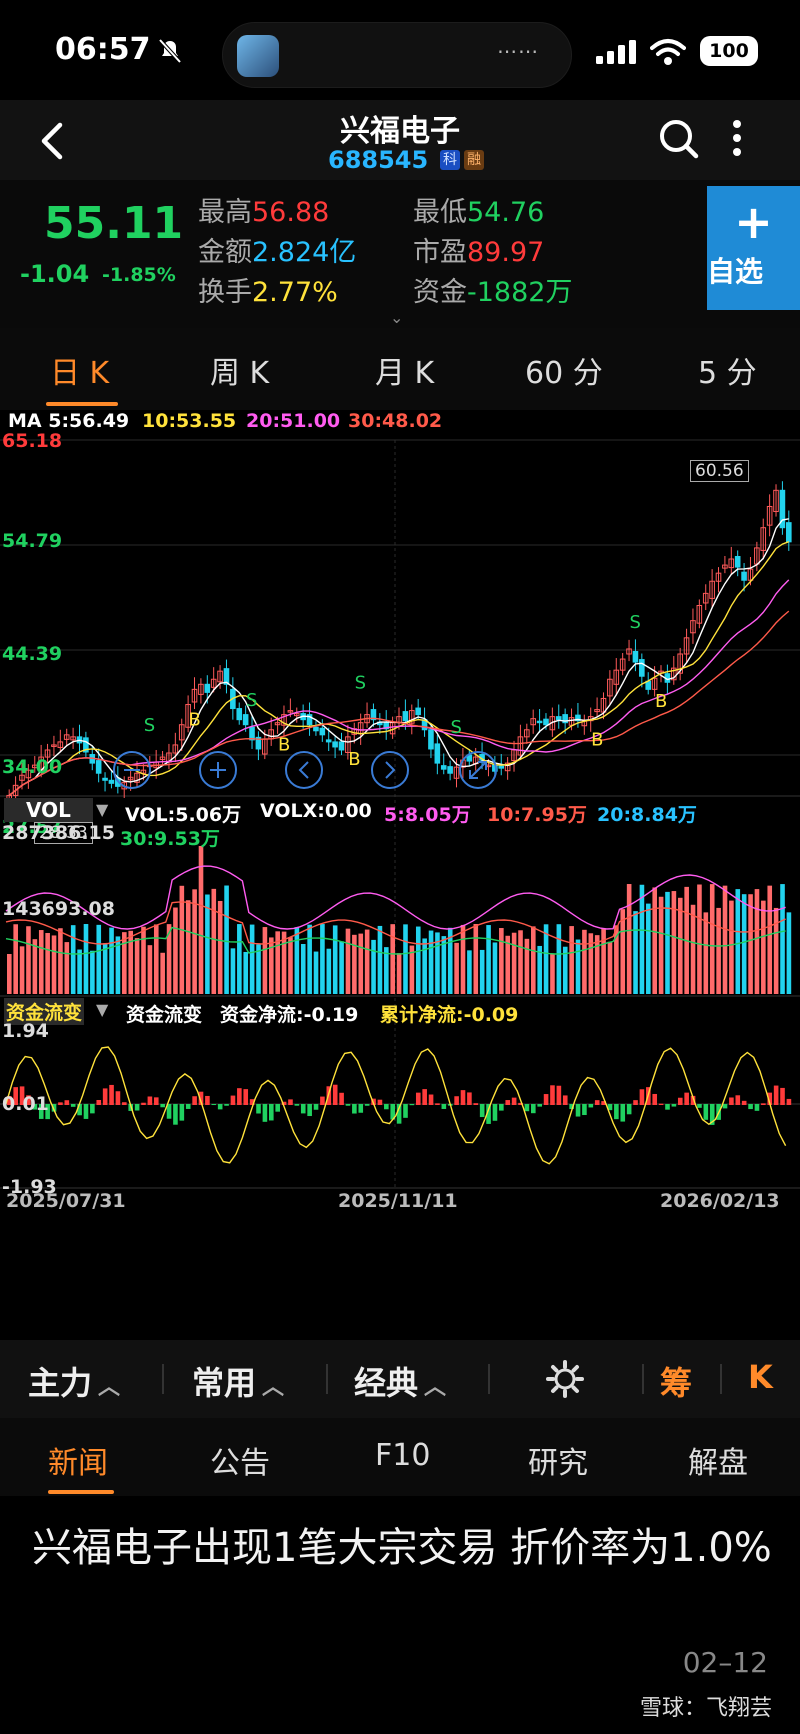 Image resolution: width=800 pixels, height=1734 pixels. What do you see at coordinates (565, 1379) in the screenshot?
I see `gear-icon` at bounding box center [565, 1379].